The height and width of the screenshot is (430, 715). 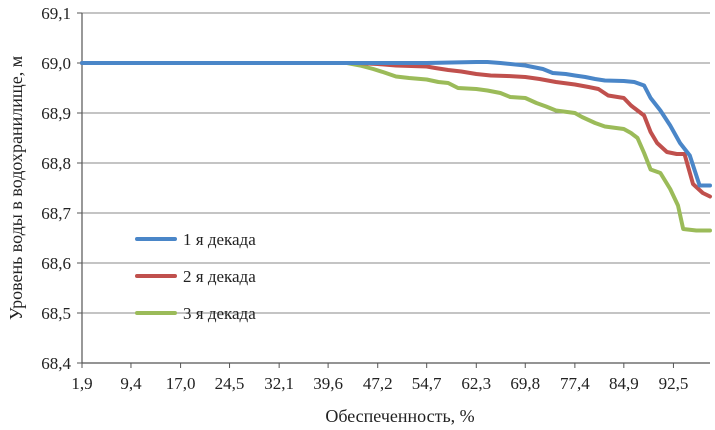 What do you see at coordinates (674, 383) in the screenshot?
I see `x-tick-label: 92,5` at bounding box center [674, 383].